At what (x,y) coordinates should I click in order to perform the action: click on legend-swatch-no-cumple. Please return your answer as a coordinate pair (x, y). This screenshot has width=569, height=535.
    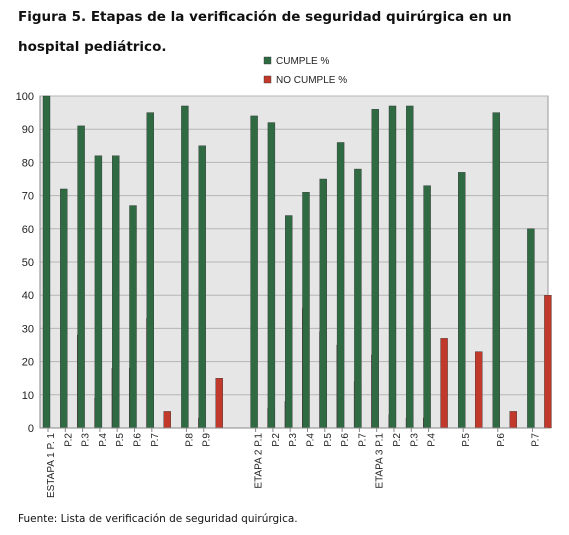
    Looking at the image, I should click on (267, 79).